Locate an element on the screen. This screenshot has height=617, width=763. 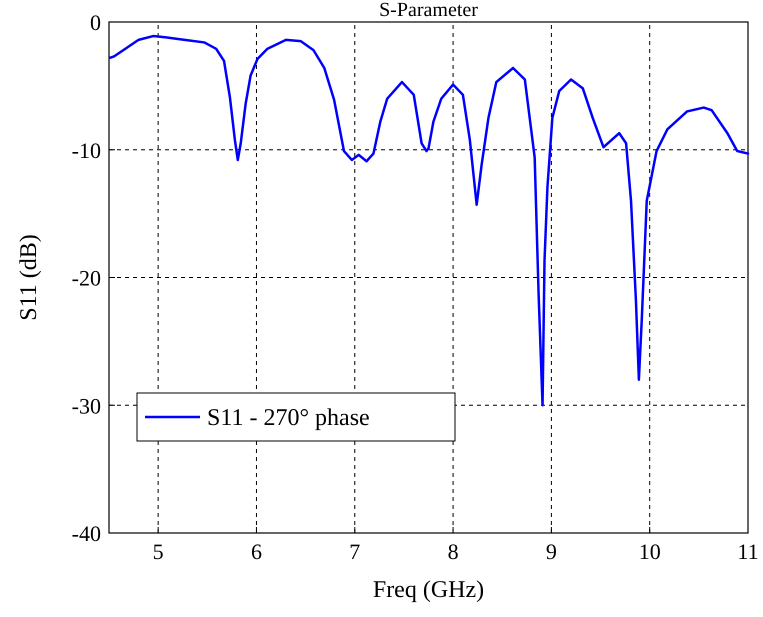
y-tick-label: -40 is located at coordinates (86, 533).